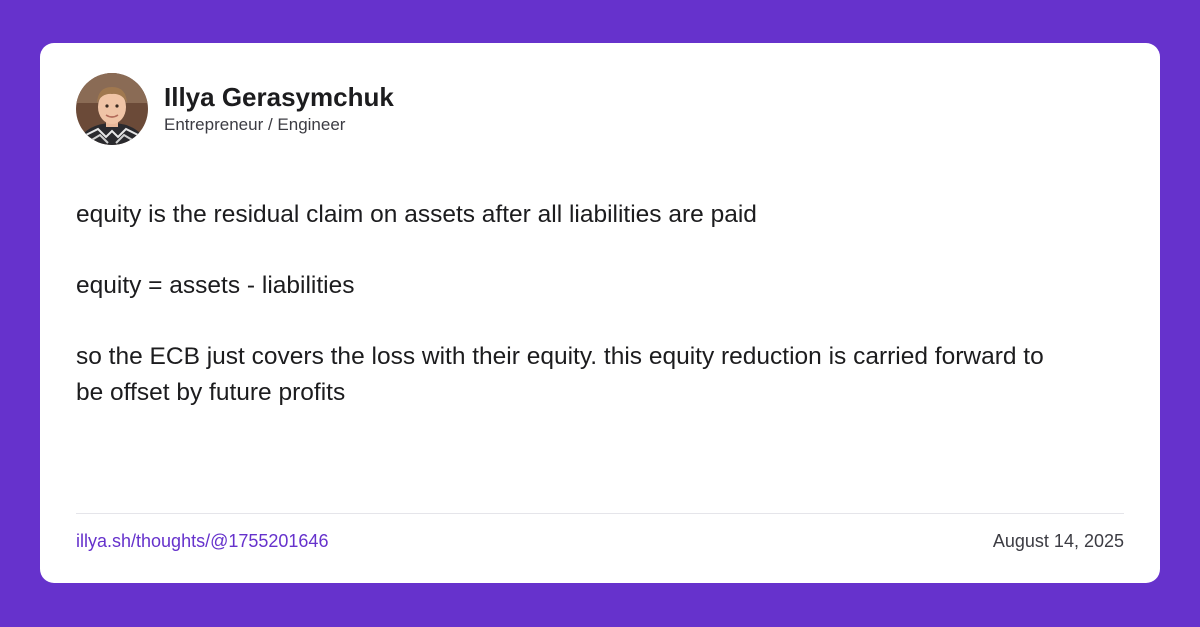 The image size is (1200, 627). Describe the element at coordinates (202, 541) in the screenshot. I see `permalink: illya.sh/thoughts/@1755201646` at that location.